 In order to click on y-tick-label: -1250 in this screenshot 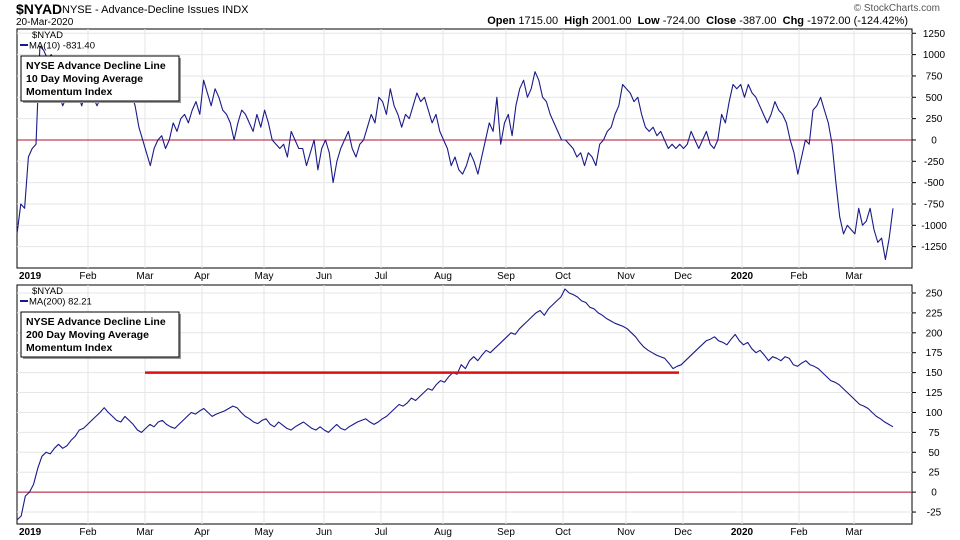, I will do `click(934, 247)`.